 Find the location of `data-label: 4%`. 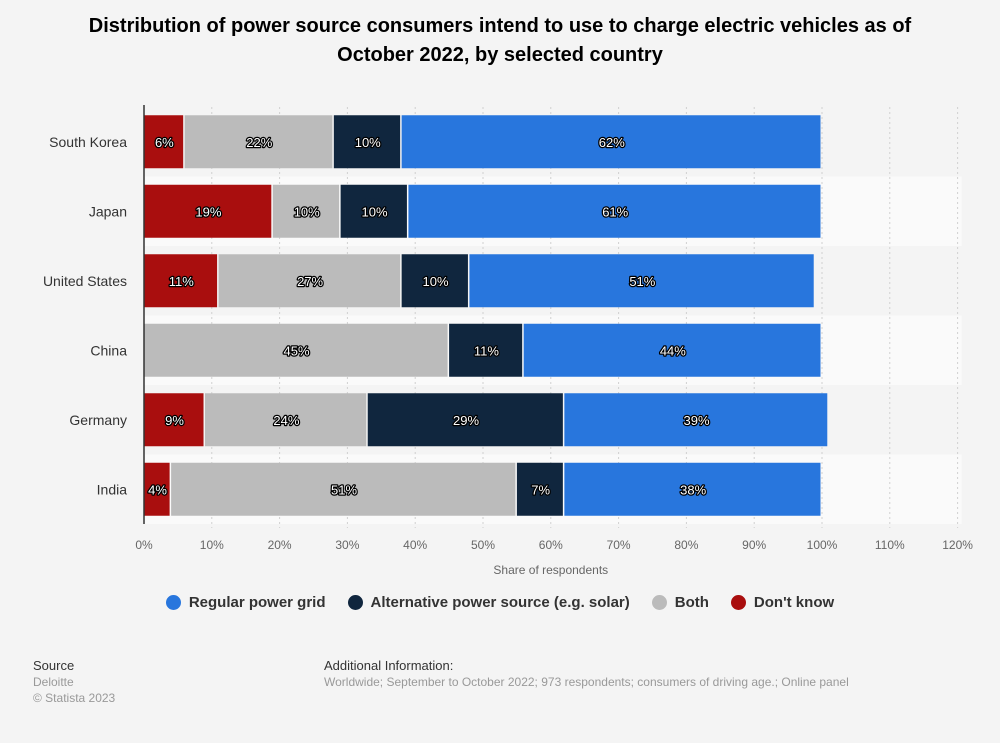

data-label: 4% is located at coordinates (157, 489).